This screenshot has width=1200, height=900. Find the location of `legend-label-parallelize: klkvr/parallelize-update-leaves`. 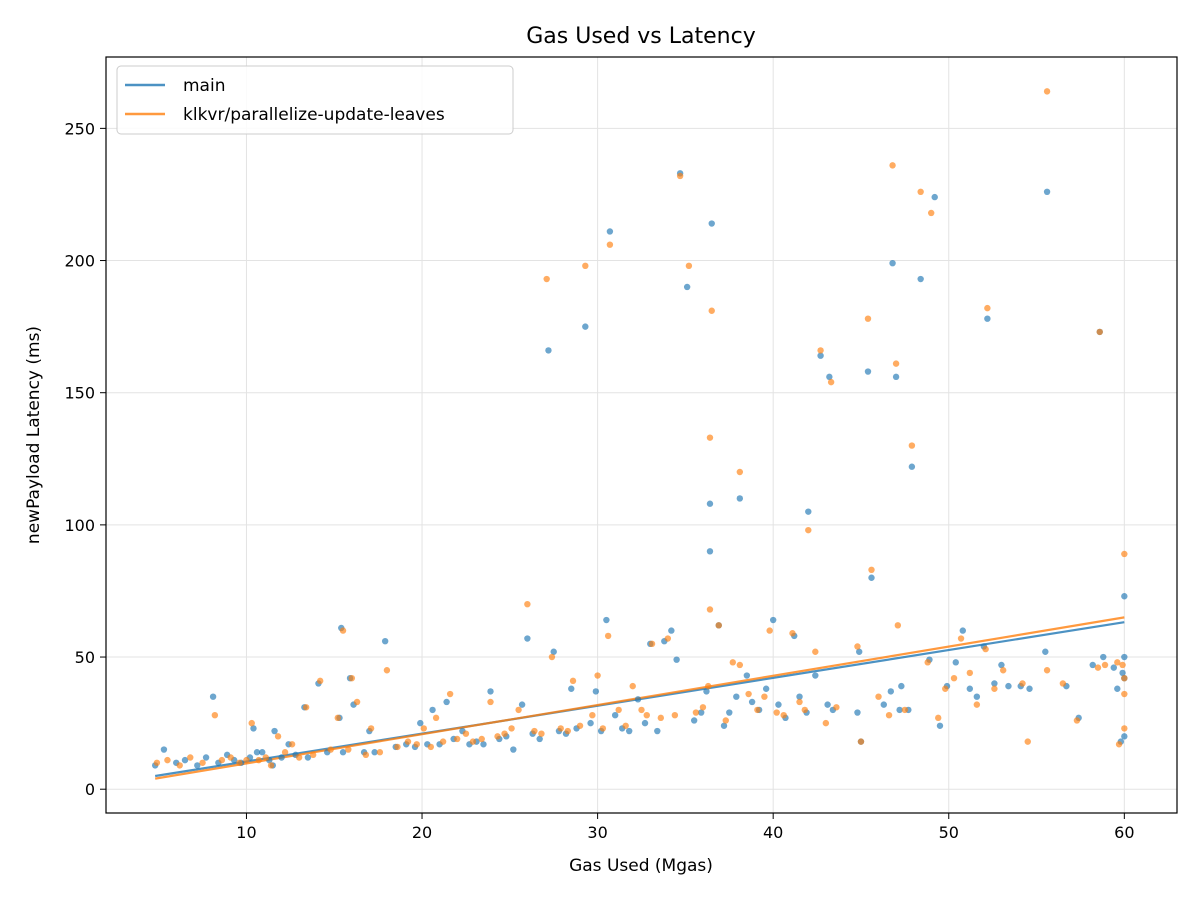

legend-label-parallelize: klkvr/parallelize-update-leaves is located at coordinates (314, 115).